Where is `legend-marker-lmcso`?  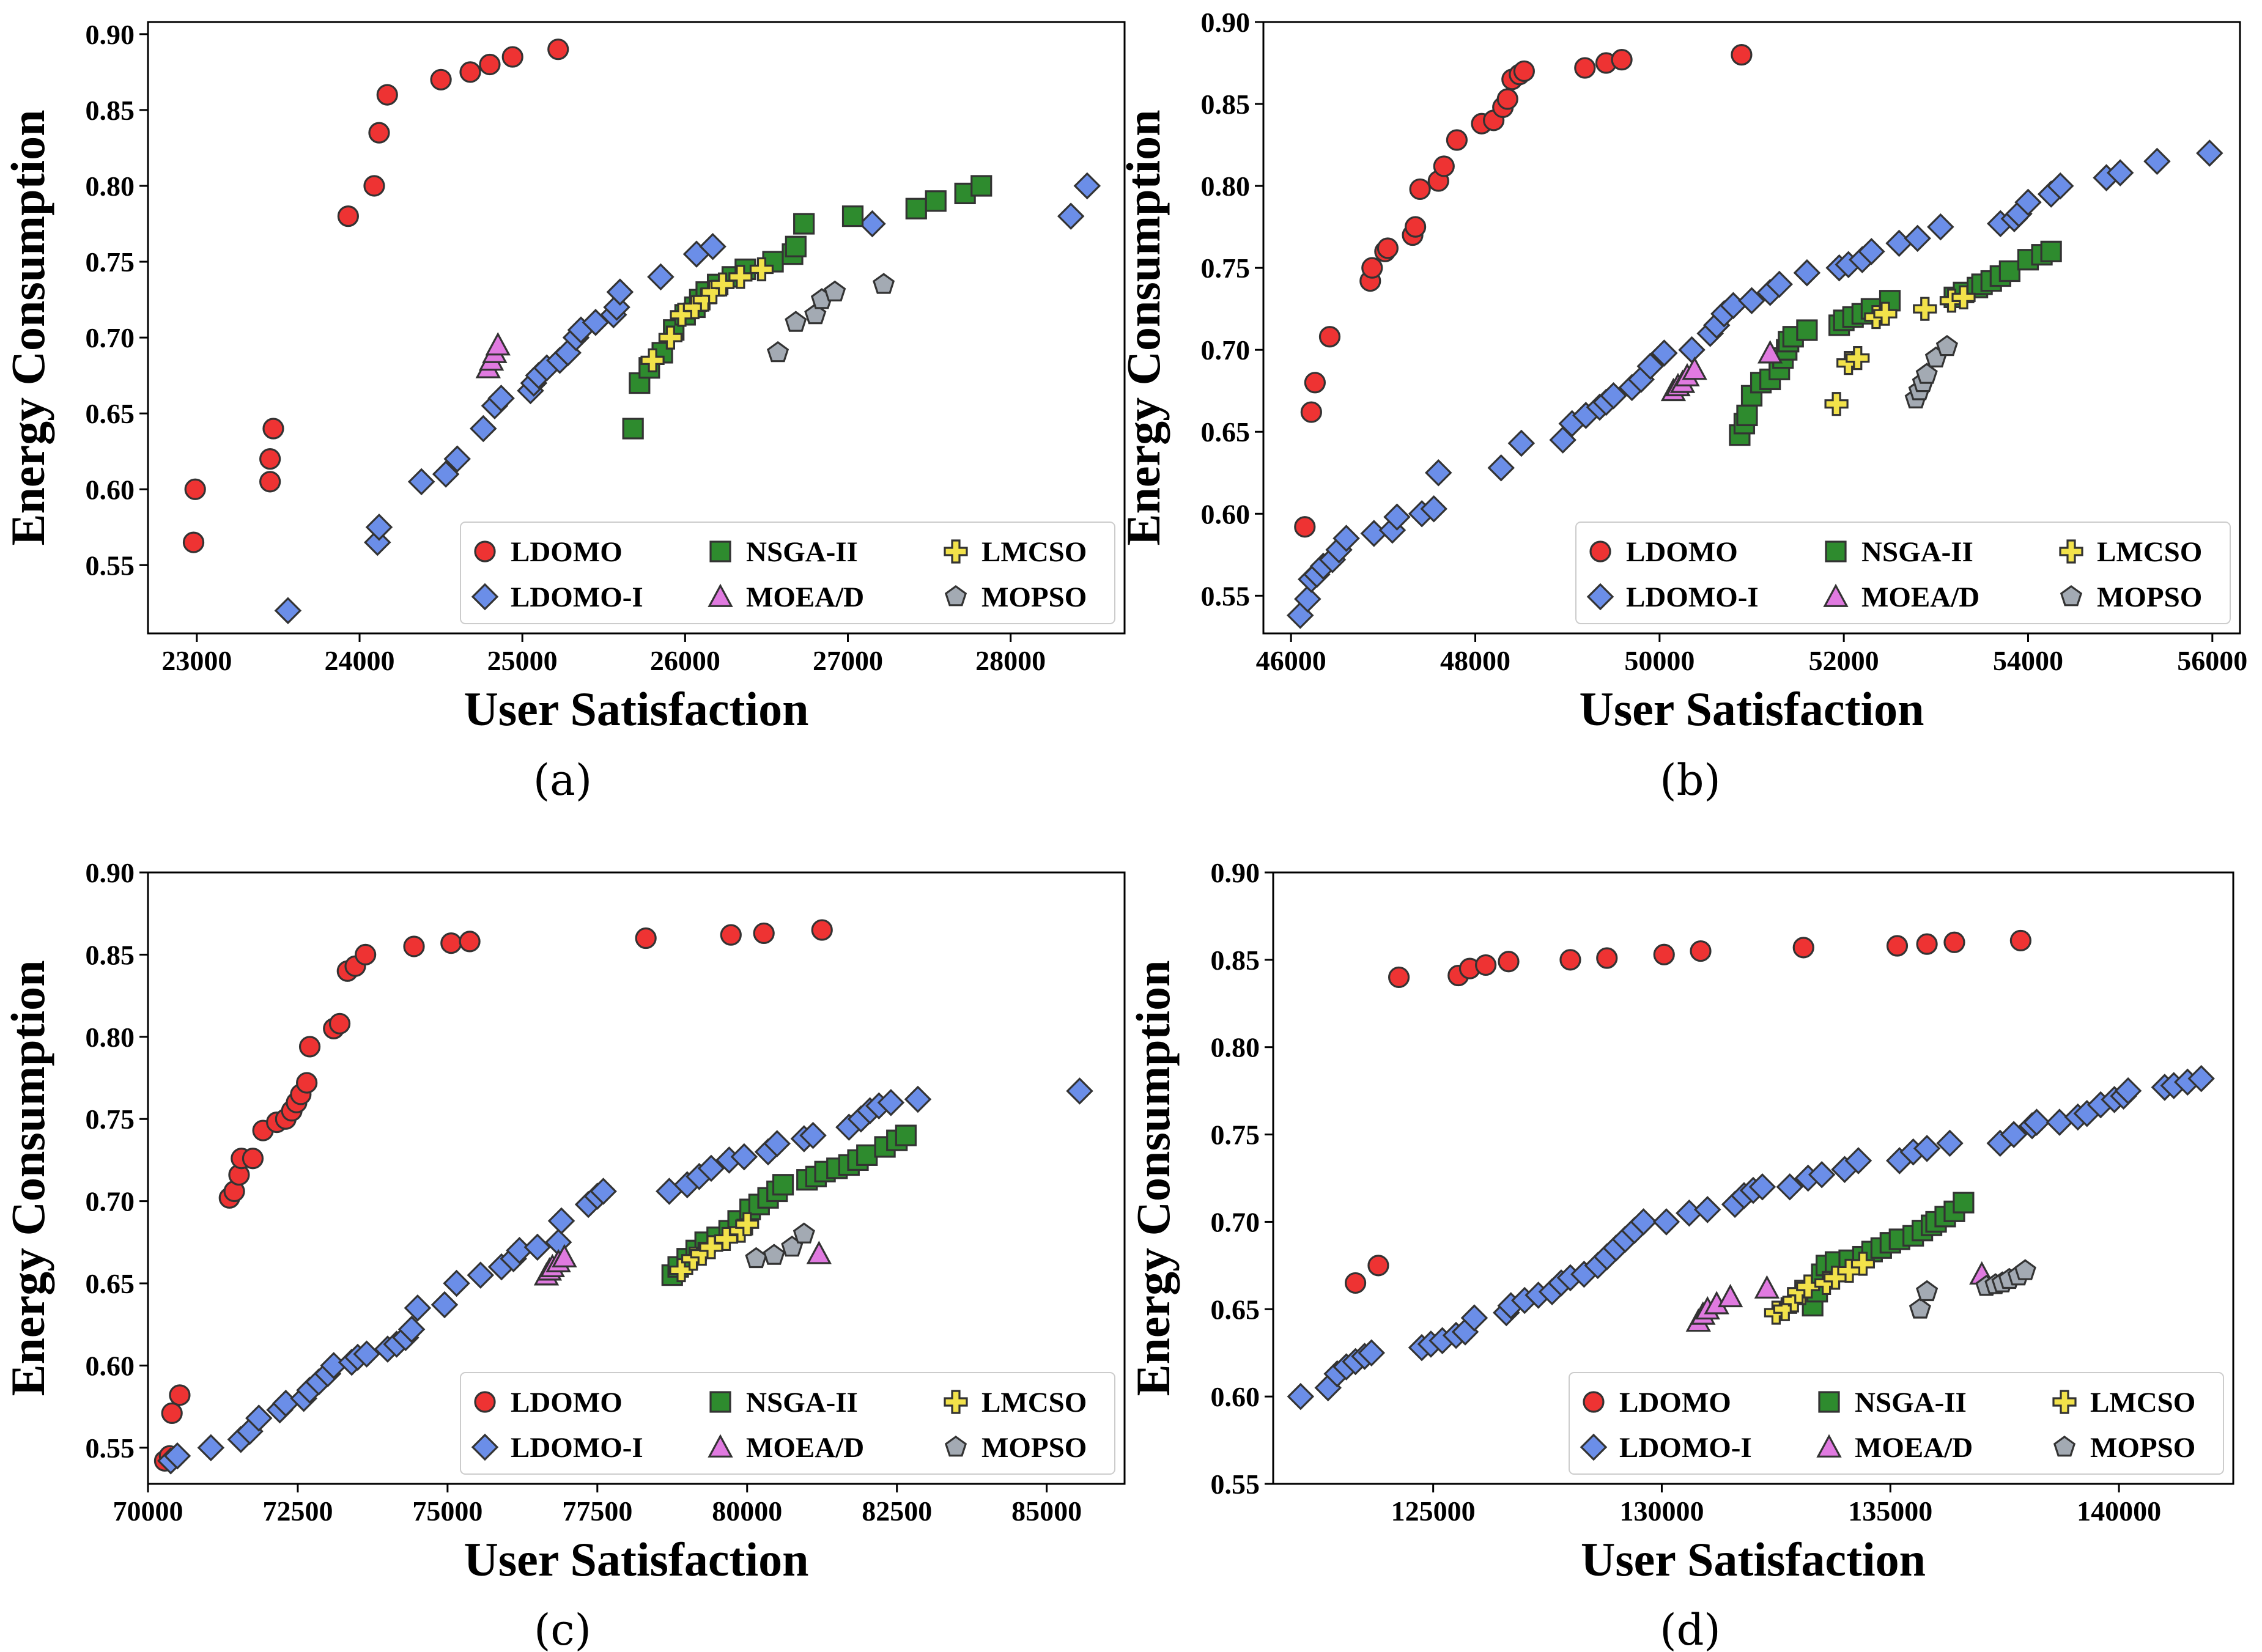
legend-marker-lmcso is located at coordinates (2064, 1402).